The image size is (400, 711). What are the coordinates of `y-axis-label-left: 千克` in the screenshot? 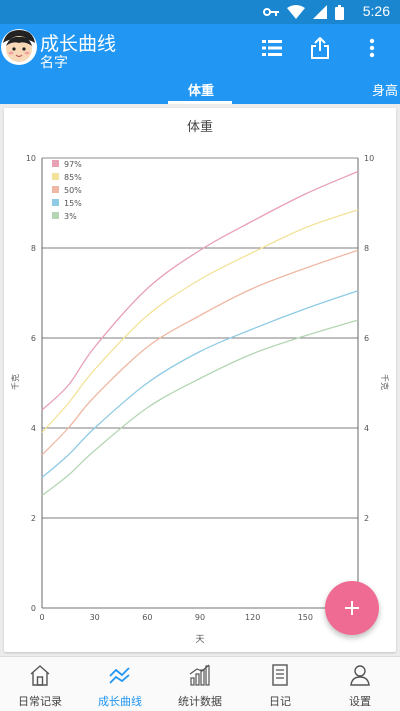 It's located at (15, 382).